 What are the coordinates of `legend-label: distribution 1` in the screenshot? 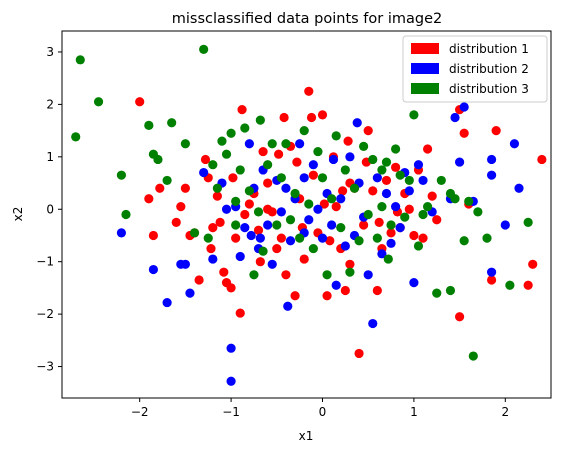 It's located at (489, 49).